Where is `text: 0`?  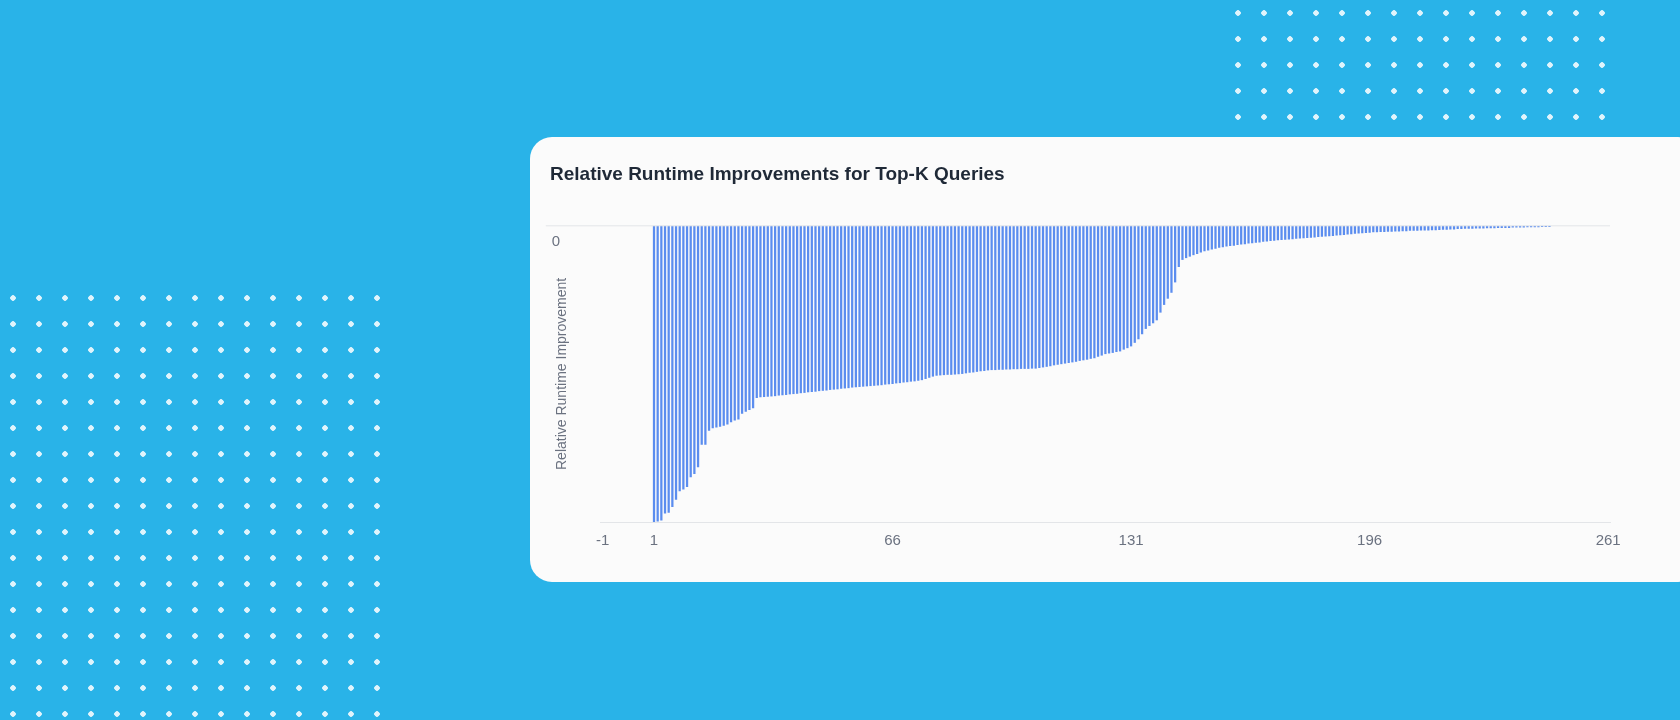 text: 0 is located at coordinates (555, 241).